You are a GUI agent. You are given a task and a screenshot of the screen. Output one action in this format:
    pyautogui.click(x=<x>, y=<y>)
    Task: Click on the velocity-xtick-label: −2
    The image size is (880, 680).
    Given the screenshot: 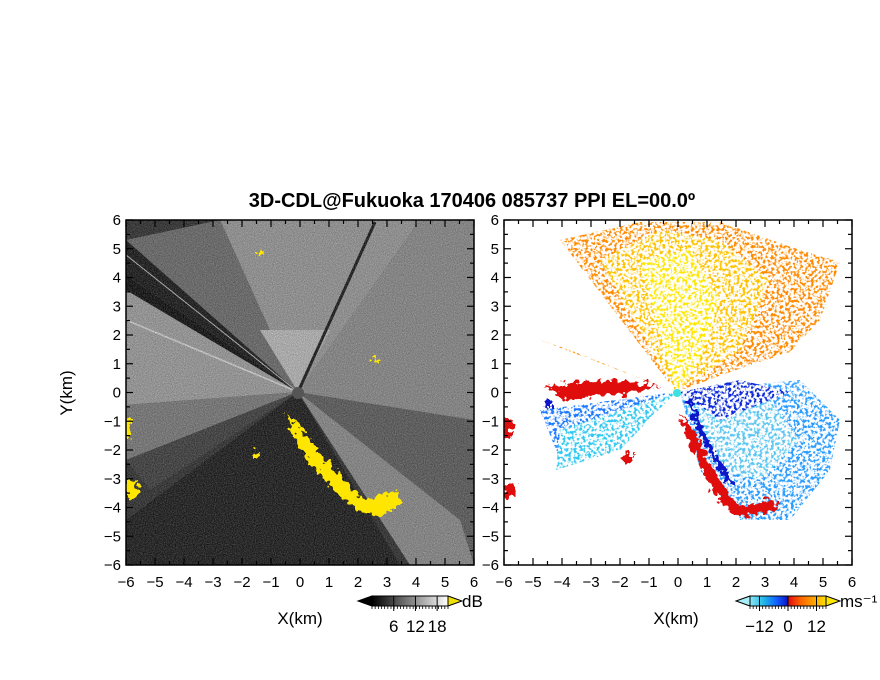 What is the action you would take?
    pyautogui.click(x=619, y=582)
    